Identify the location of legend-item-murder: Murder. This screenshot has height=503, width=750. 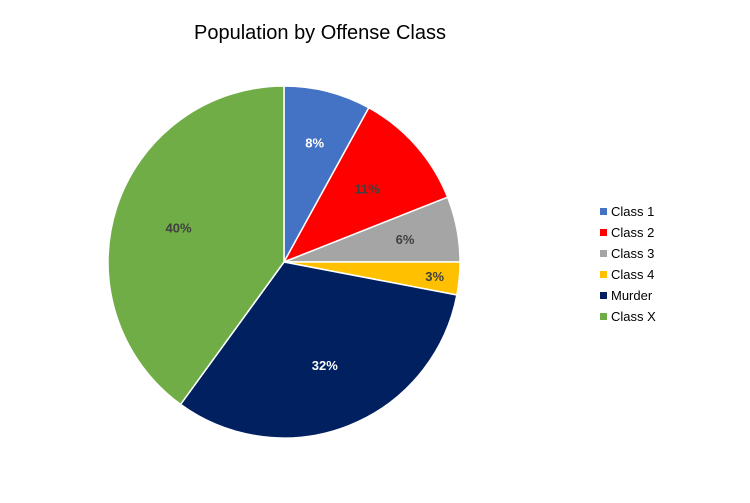
(670, 295).